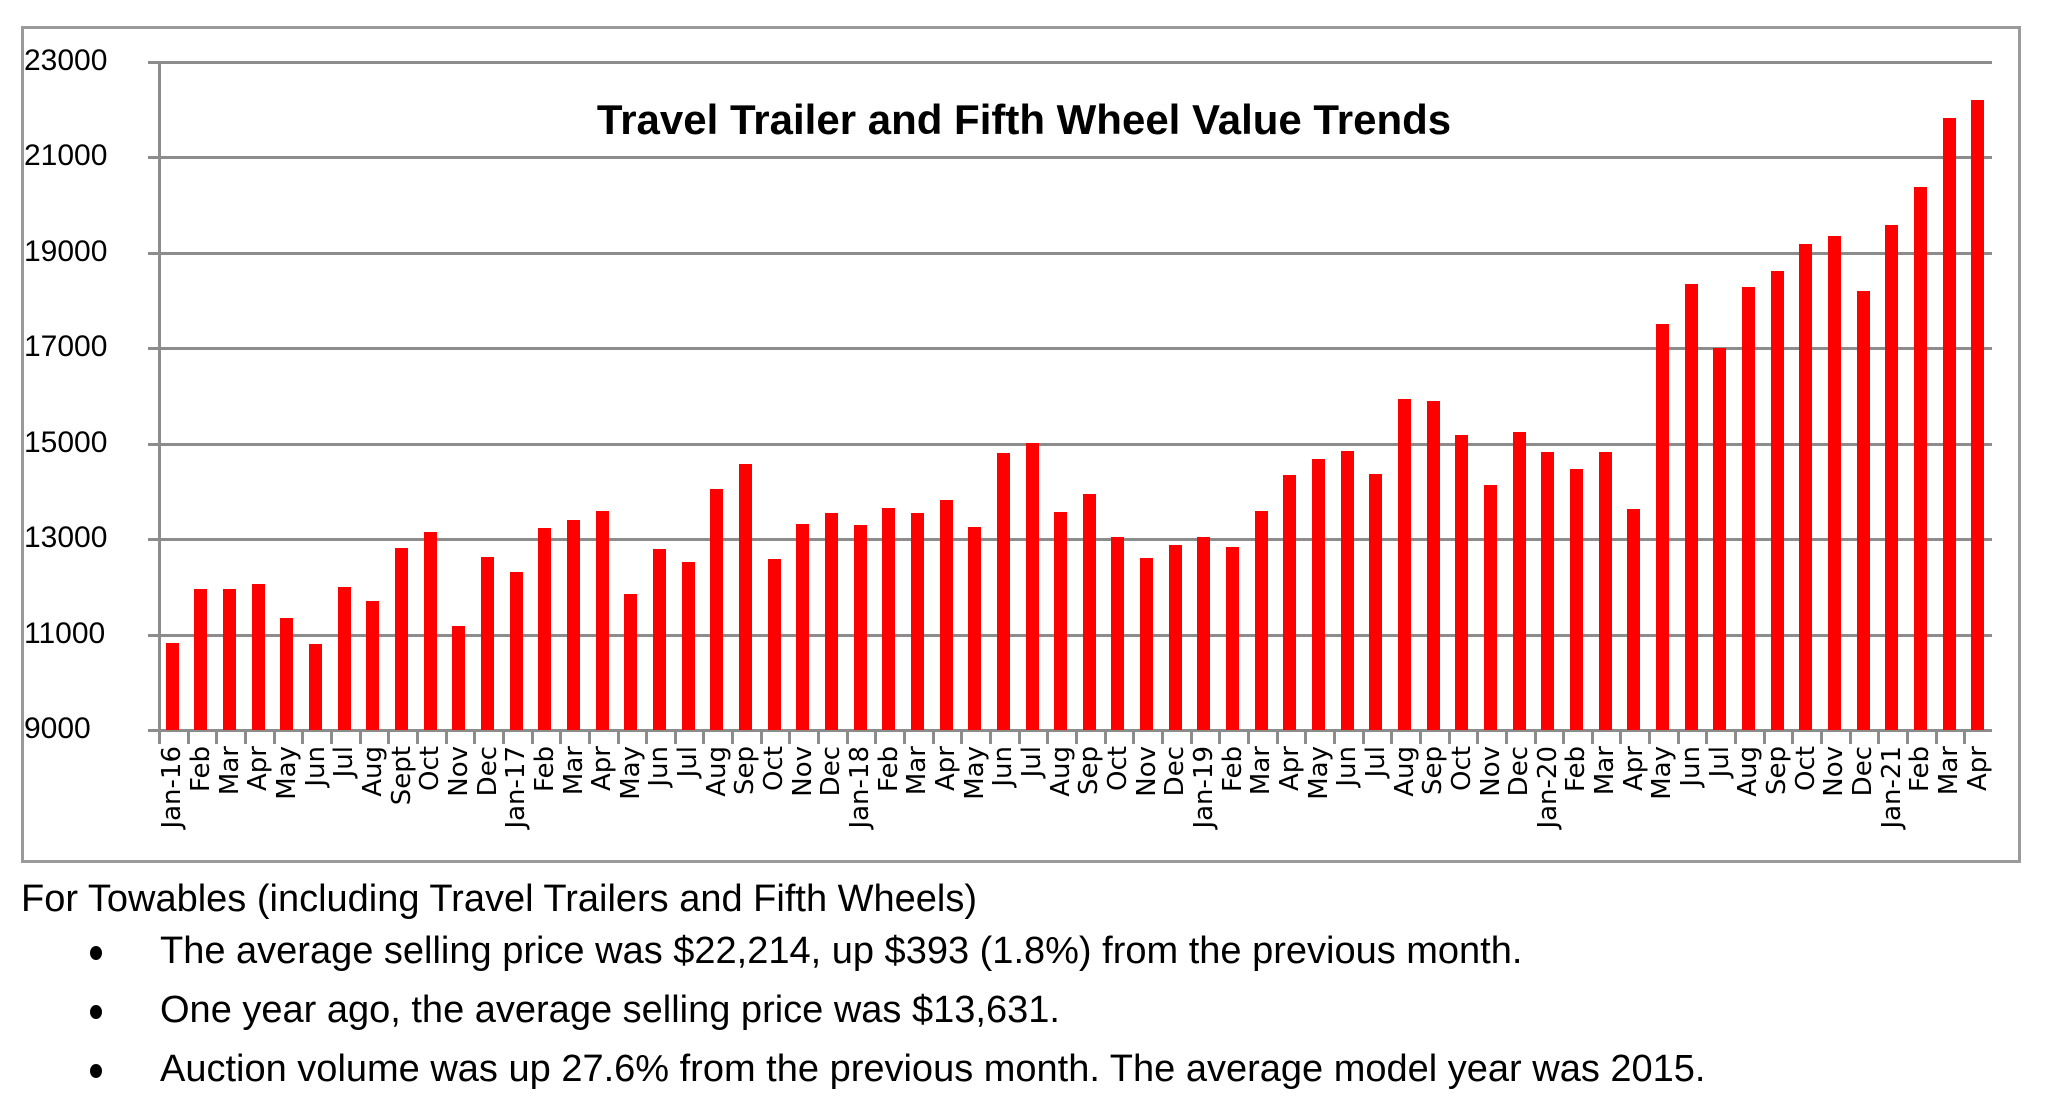 The image size is (2048, 1111). I want to click on bullet-icon, so click(96, 1071).